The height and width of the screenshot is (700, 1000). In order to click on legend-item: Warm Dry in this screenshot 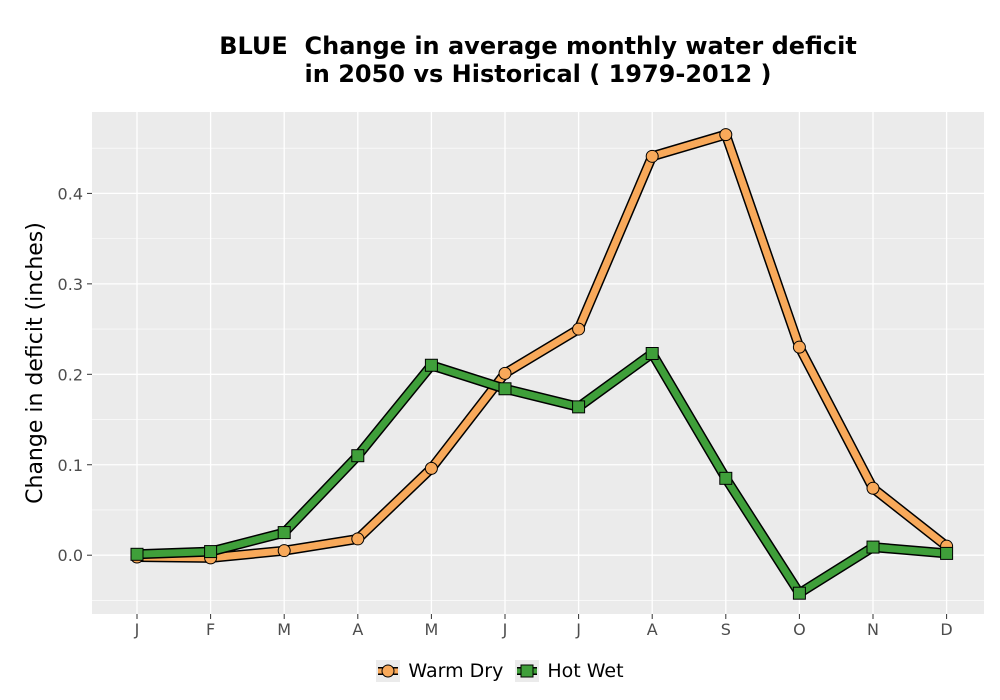, I will do `click(439, 671)`.